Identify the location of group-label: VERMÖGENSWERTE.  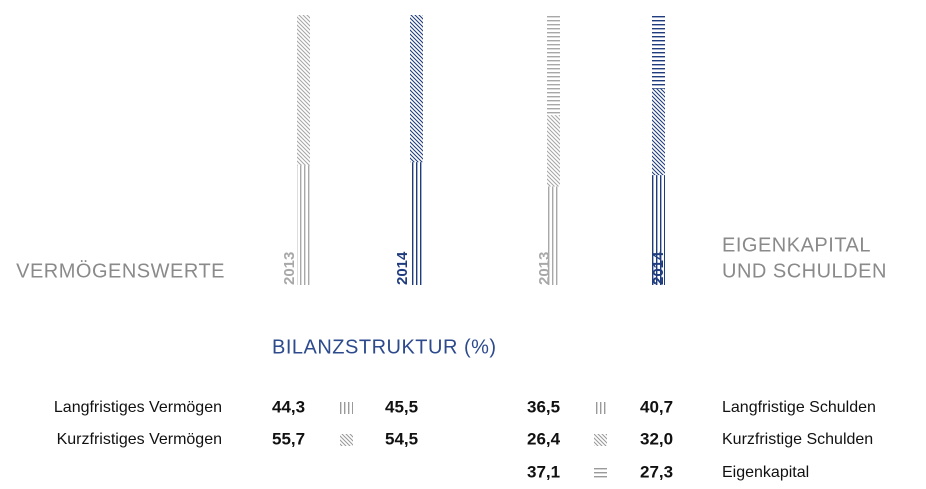
(120, 271).